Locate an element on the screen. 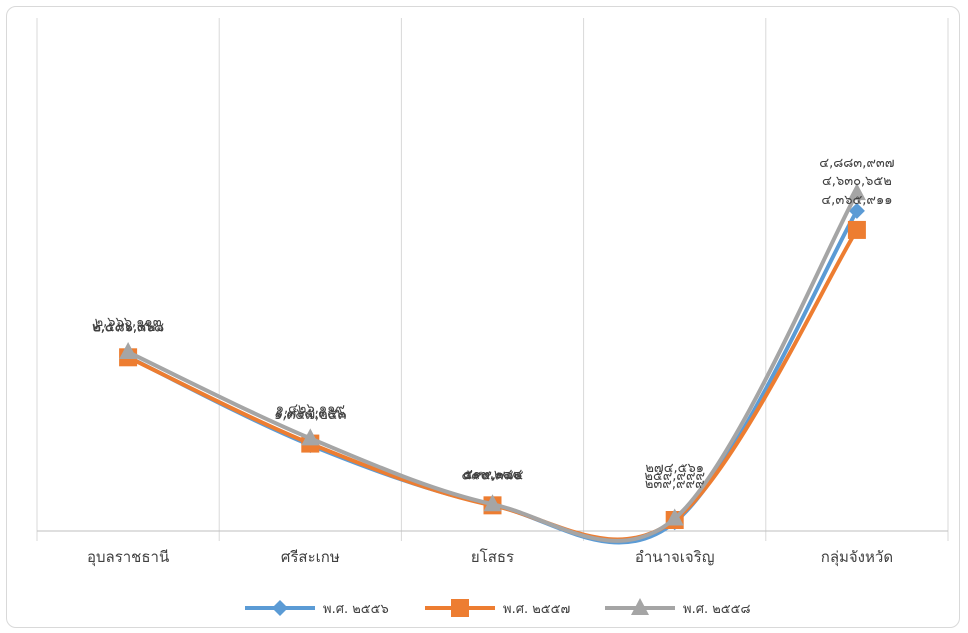 The image size is (968, 633). data-label: ๒๕๙,๙๙๙ is located at coordinates (674, 476).